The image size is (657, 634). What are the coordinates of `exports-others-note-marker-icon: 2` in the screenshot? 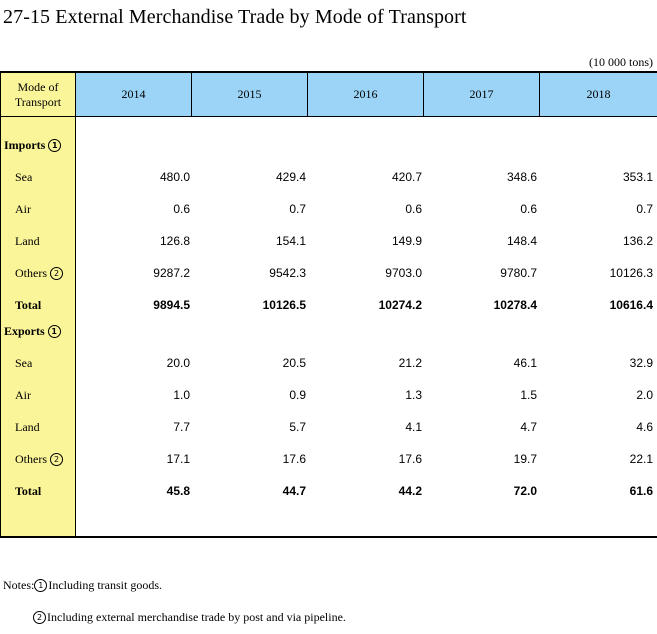 It's located at (56, 459).